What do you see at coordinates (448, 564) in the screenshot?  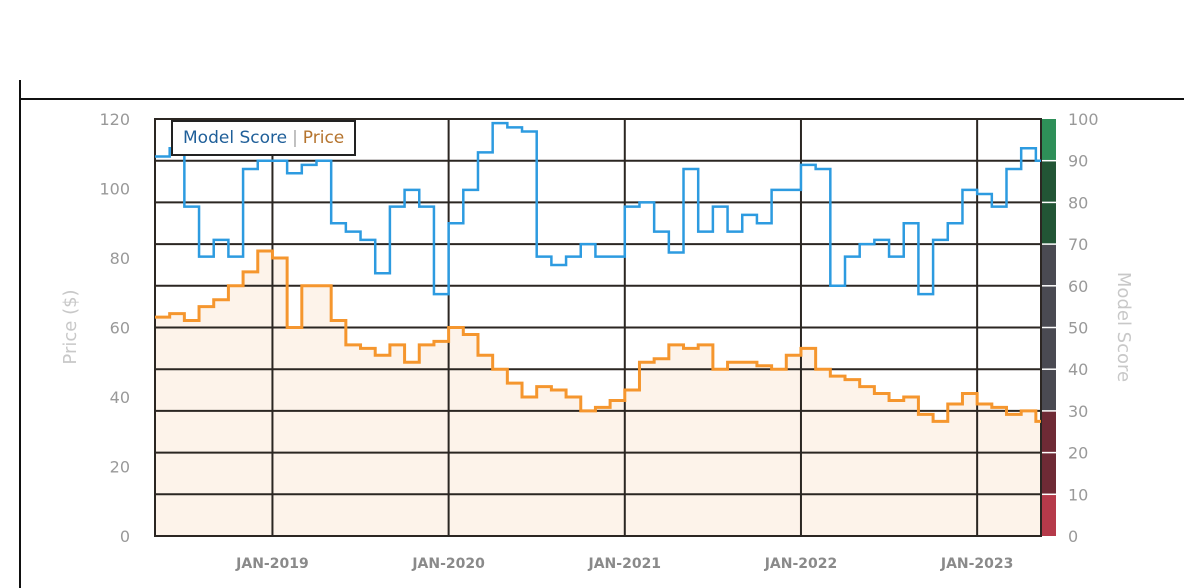 I see `x-tick-label: JAN-2020` at bounding box center [448, 564].